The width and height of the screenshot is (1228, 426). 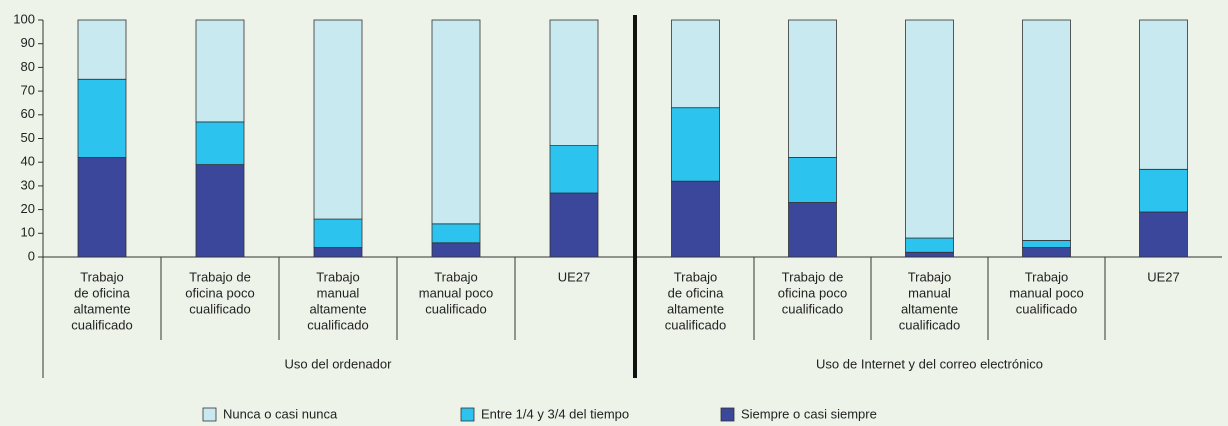 I want to click on y-tick-label: 90, so click(x=28, y=42).